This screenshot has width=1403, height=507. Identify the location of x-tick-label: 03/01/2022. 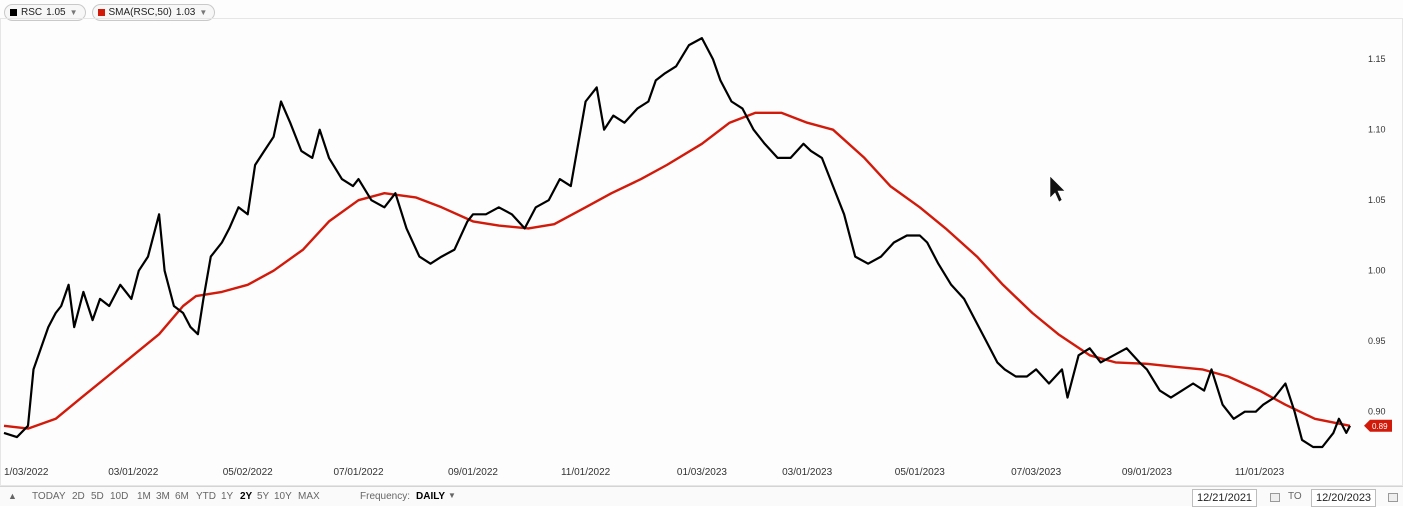
(133, 472).